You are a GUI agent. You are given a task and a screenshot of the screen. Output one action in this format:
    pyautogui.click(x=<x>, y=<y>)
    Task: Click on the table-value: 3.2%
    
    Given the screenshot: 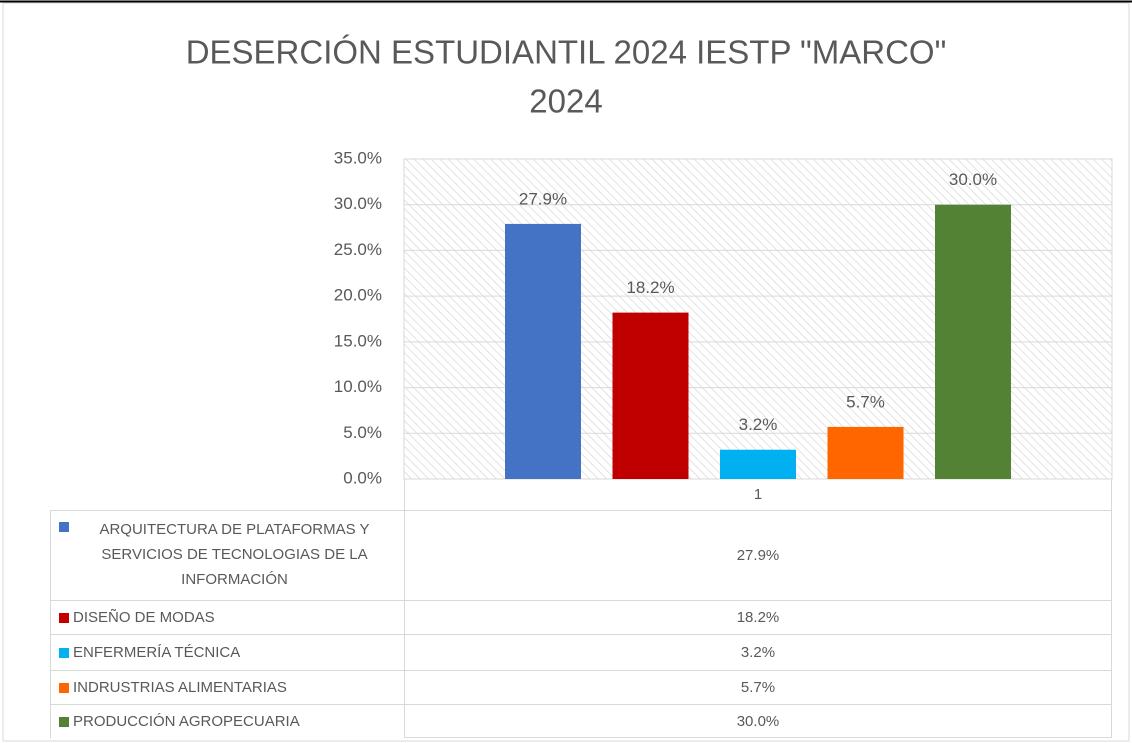 What is the action you would take?
    pyautogui.click(x=758, y=652)
    